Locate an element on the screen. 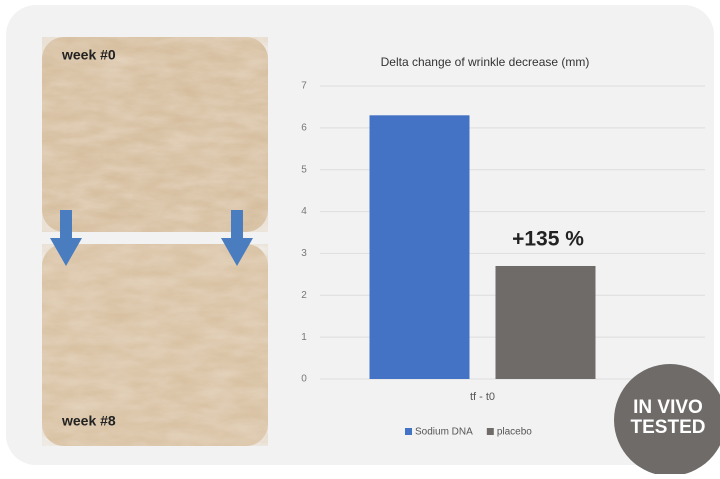 This screenshot has height=479, width=720. y-tick-label: 3 is located at coordinates (304, 253).